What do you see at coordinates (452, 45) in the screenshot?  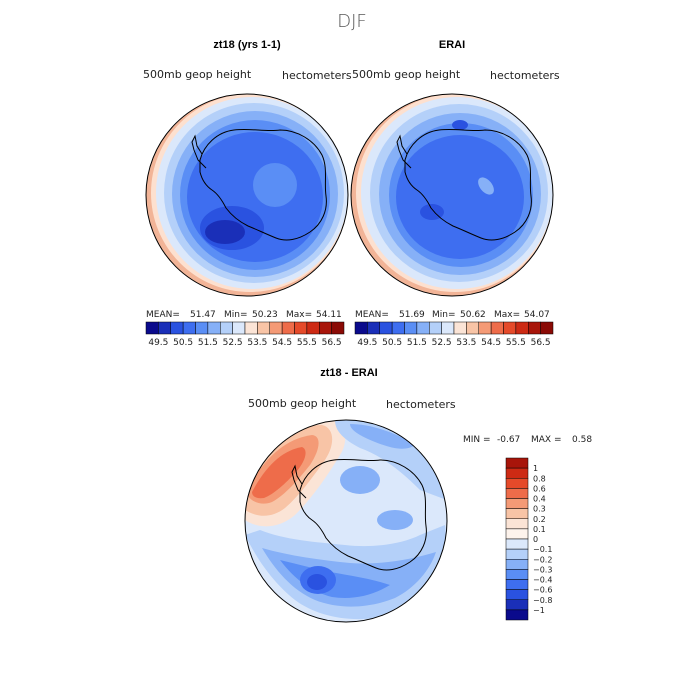 I see `panel-erai-title: ERAI` at bounding box center [452, 45].